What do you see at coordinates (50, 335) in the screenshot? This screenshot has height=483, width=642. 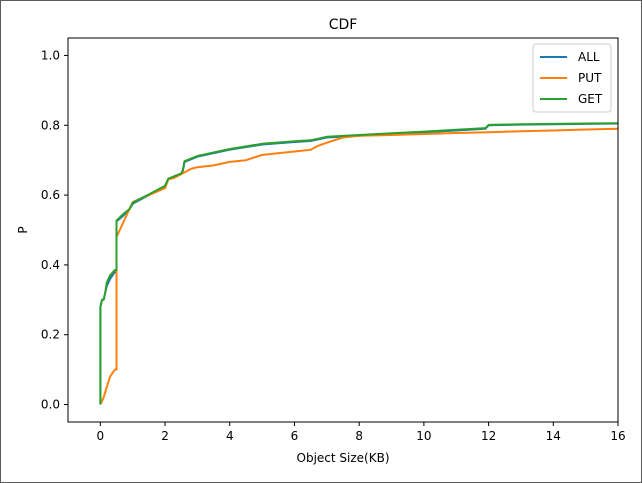 I see `y-tick-label: 0.2` at bounding box center [50, 335].